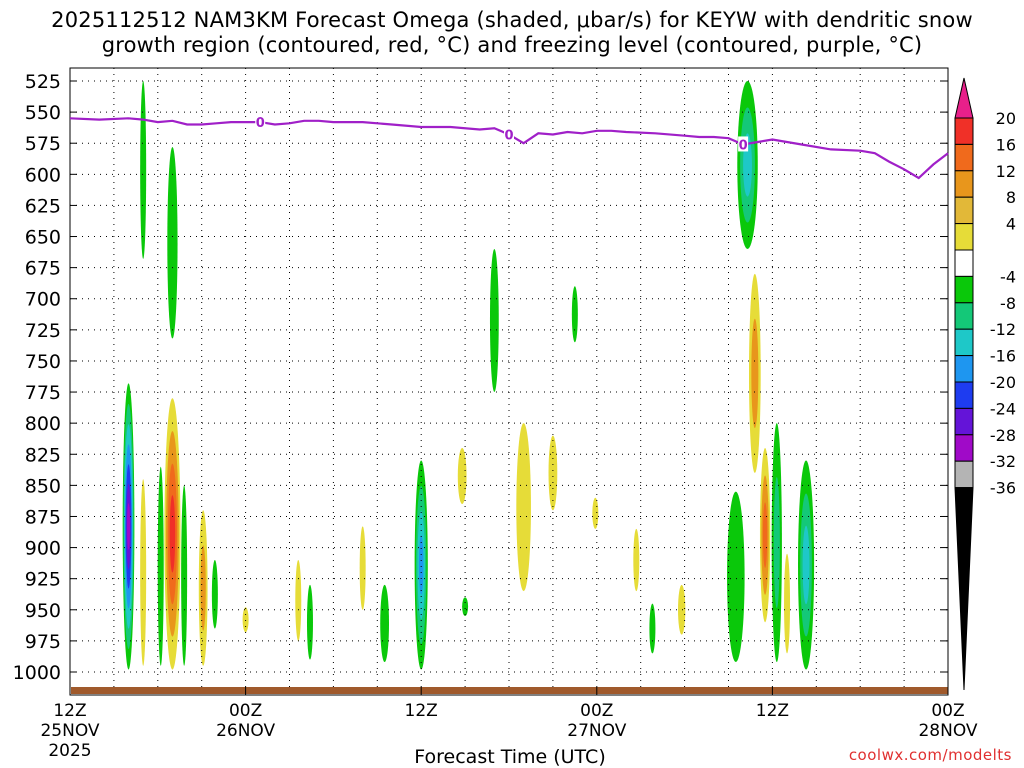 The width and height of the screenshot is (1024, 768). I want to click on freezing-level-layer: 0 0 0, so click(509, 147).